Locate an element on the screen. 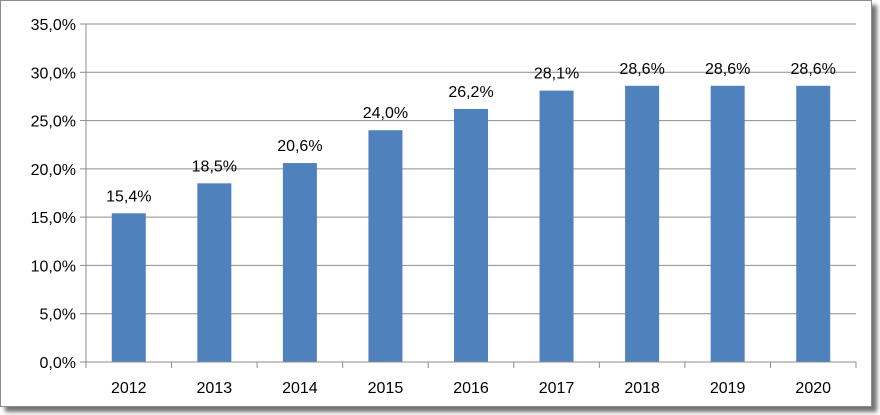 This screenshot has height=415, width=880. y-tick-label: 30,0% is located at coordinates (53, 73).